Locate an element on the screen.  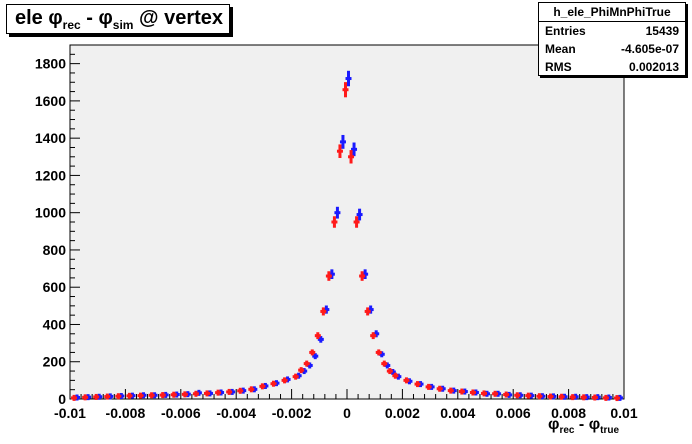
stats-histogram-name: h_ele_PhiMnPhiTrue is located at coordinates (612, 12).